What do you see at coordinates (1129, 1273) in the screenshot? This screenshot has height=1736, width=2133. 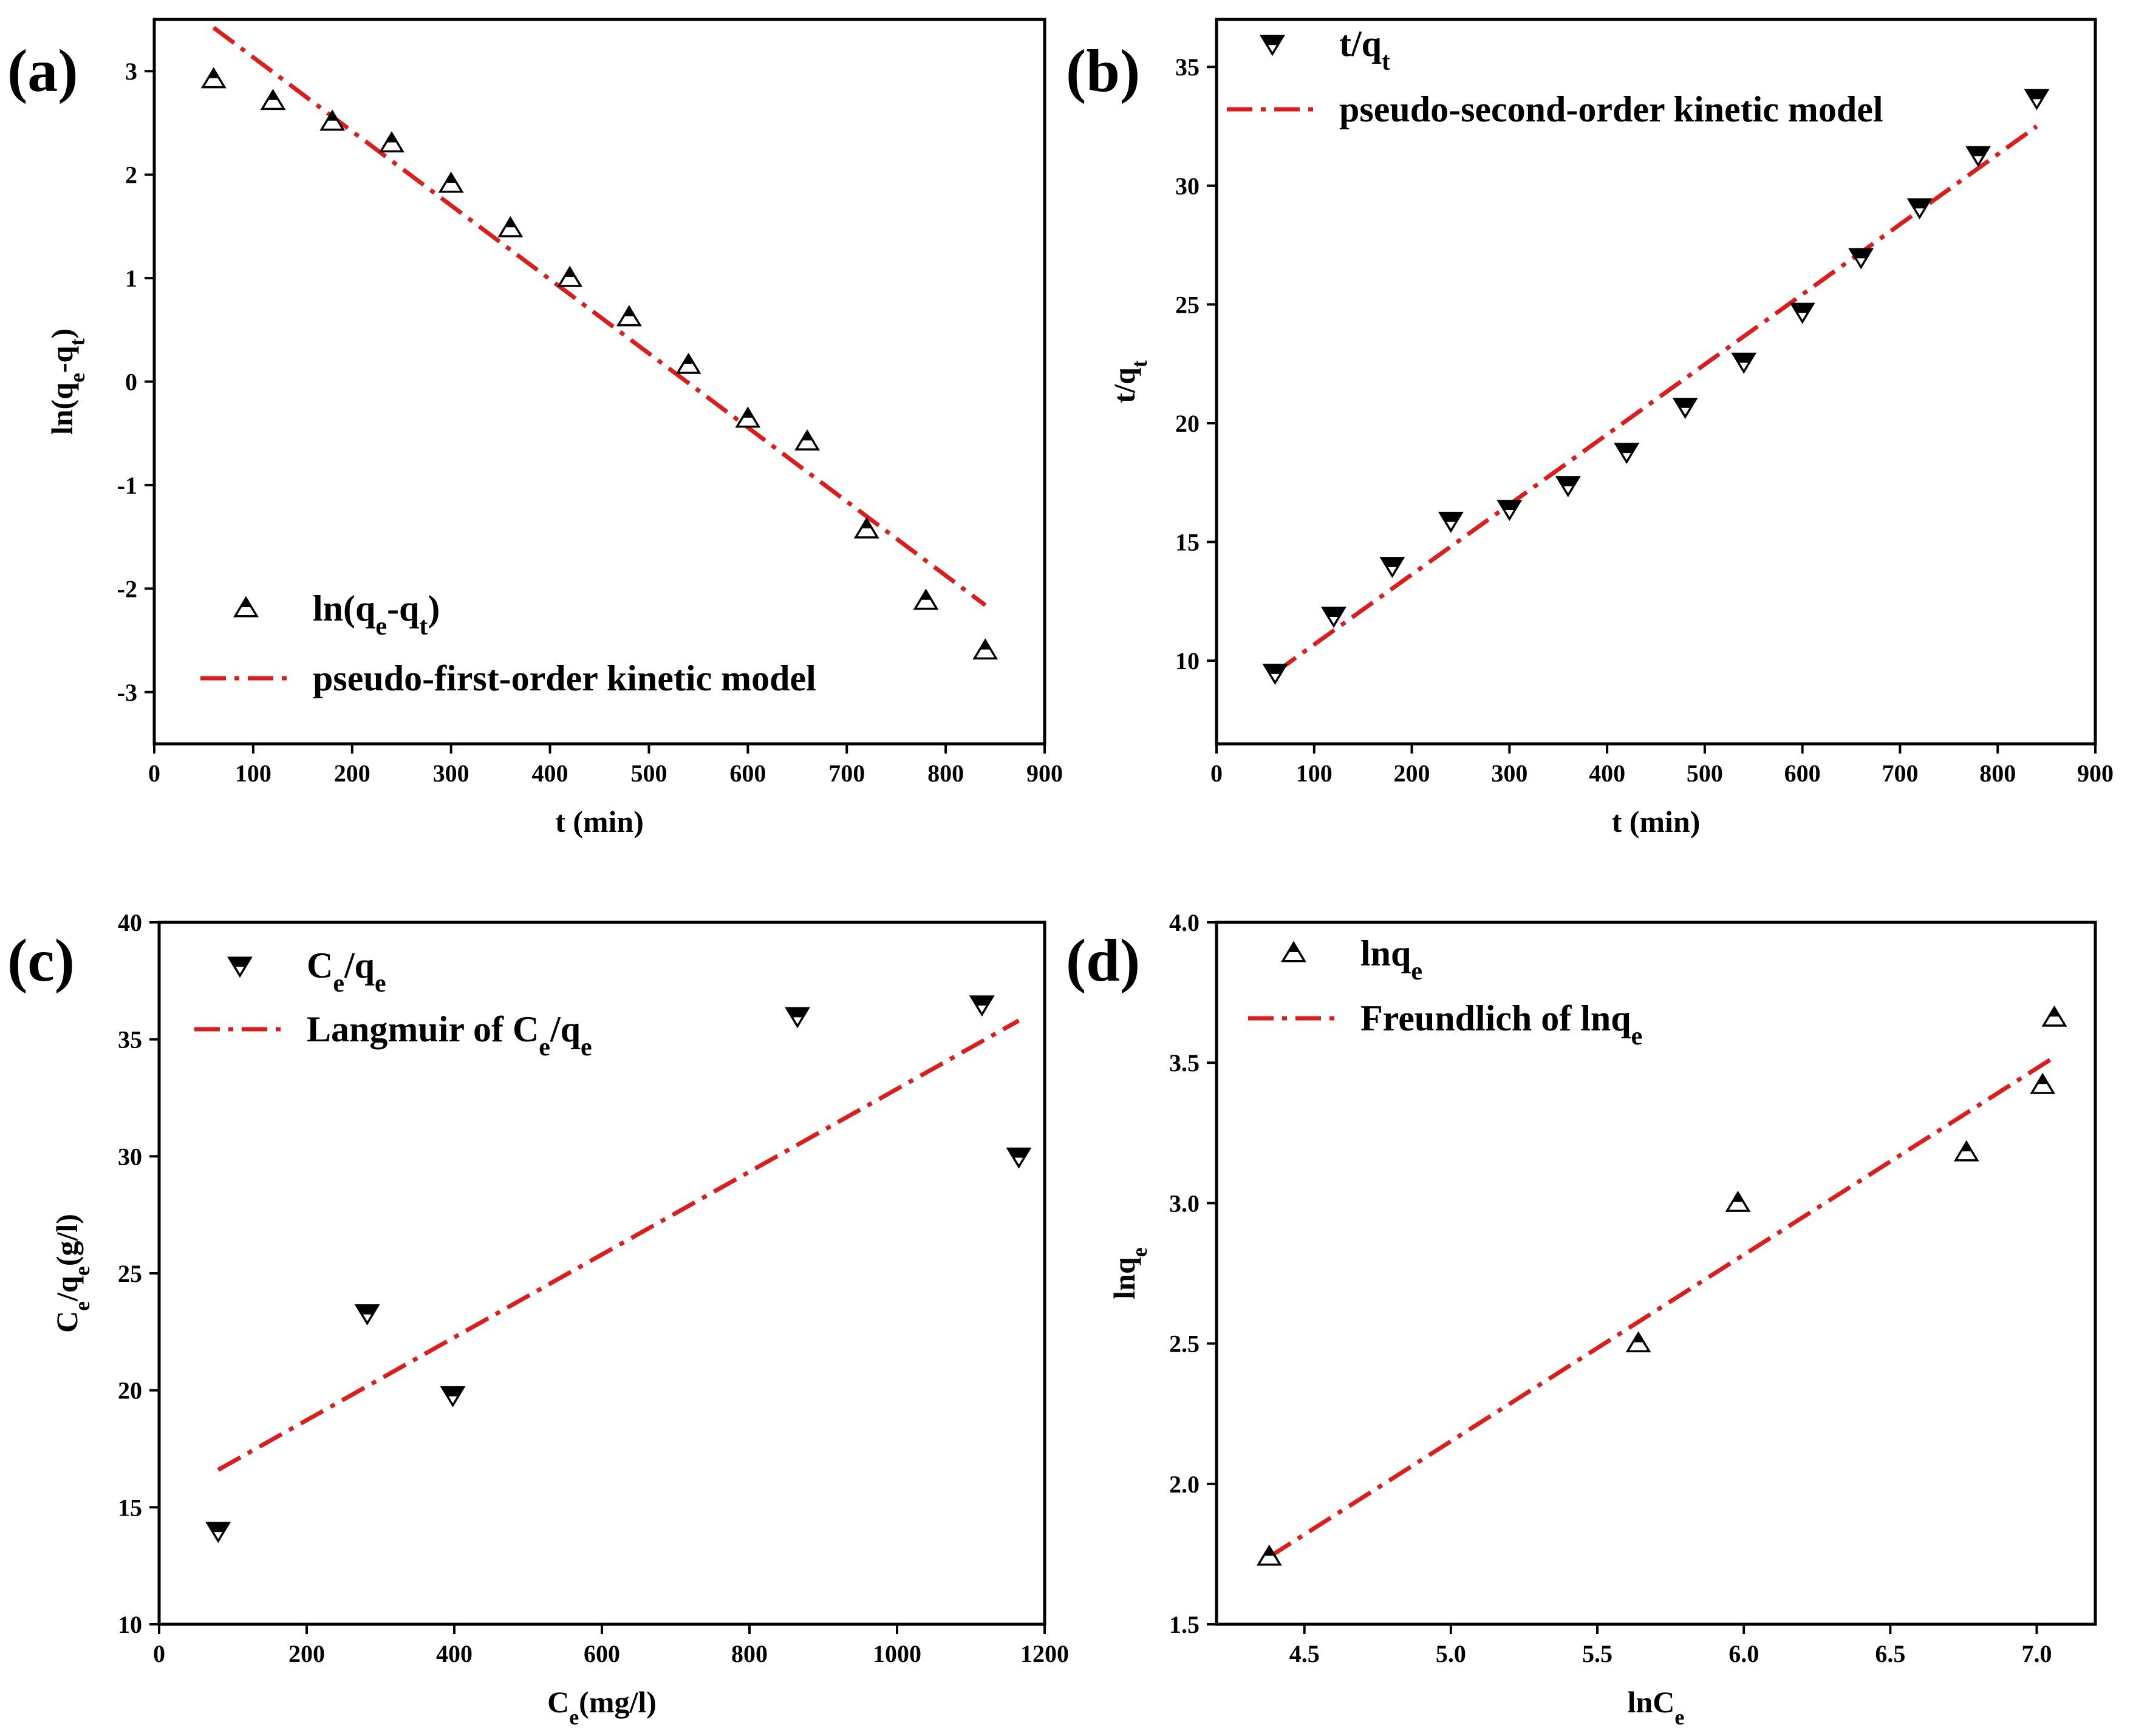 I see `y-axis-title-d: lnqe` at bounding box center [1129, 1273].